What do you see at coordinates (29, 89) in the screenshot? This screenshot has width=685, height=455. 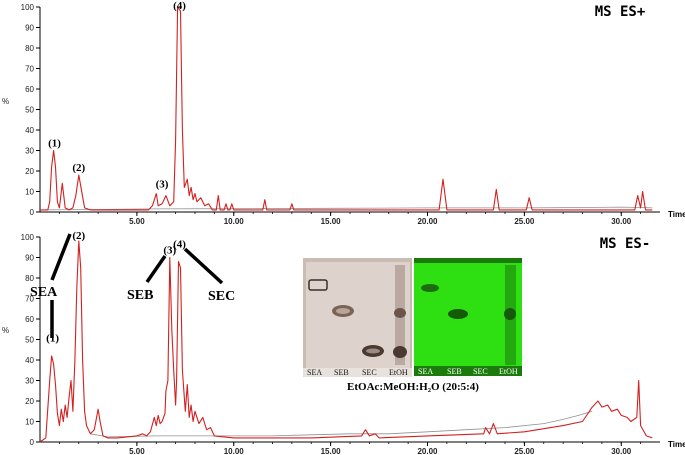 I see `y-tick-label-es-plus: 60` at bounding box center [29, 89].